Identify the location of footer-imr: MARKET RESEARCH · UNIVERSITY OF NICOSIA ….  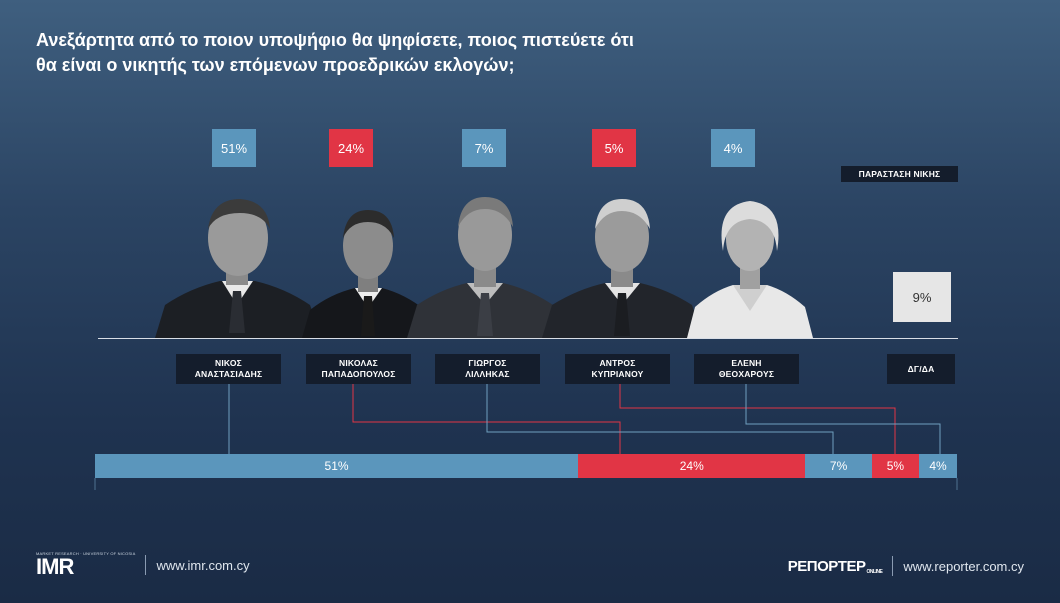
(143, 565).